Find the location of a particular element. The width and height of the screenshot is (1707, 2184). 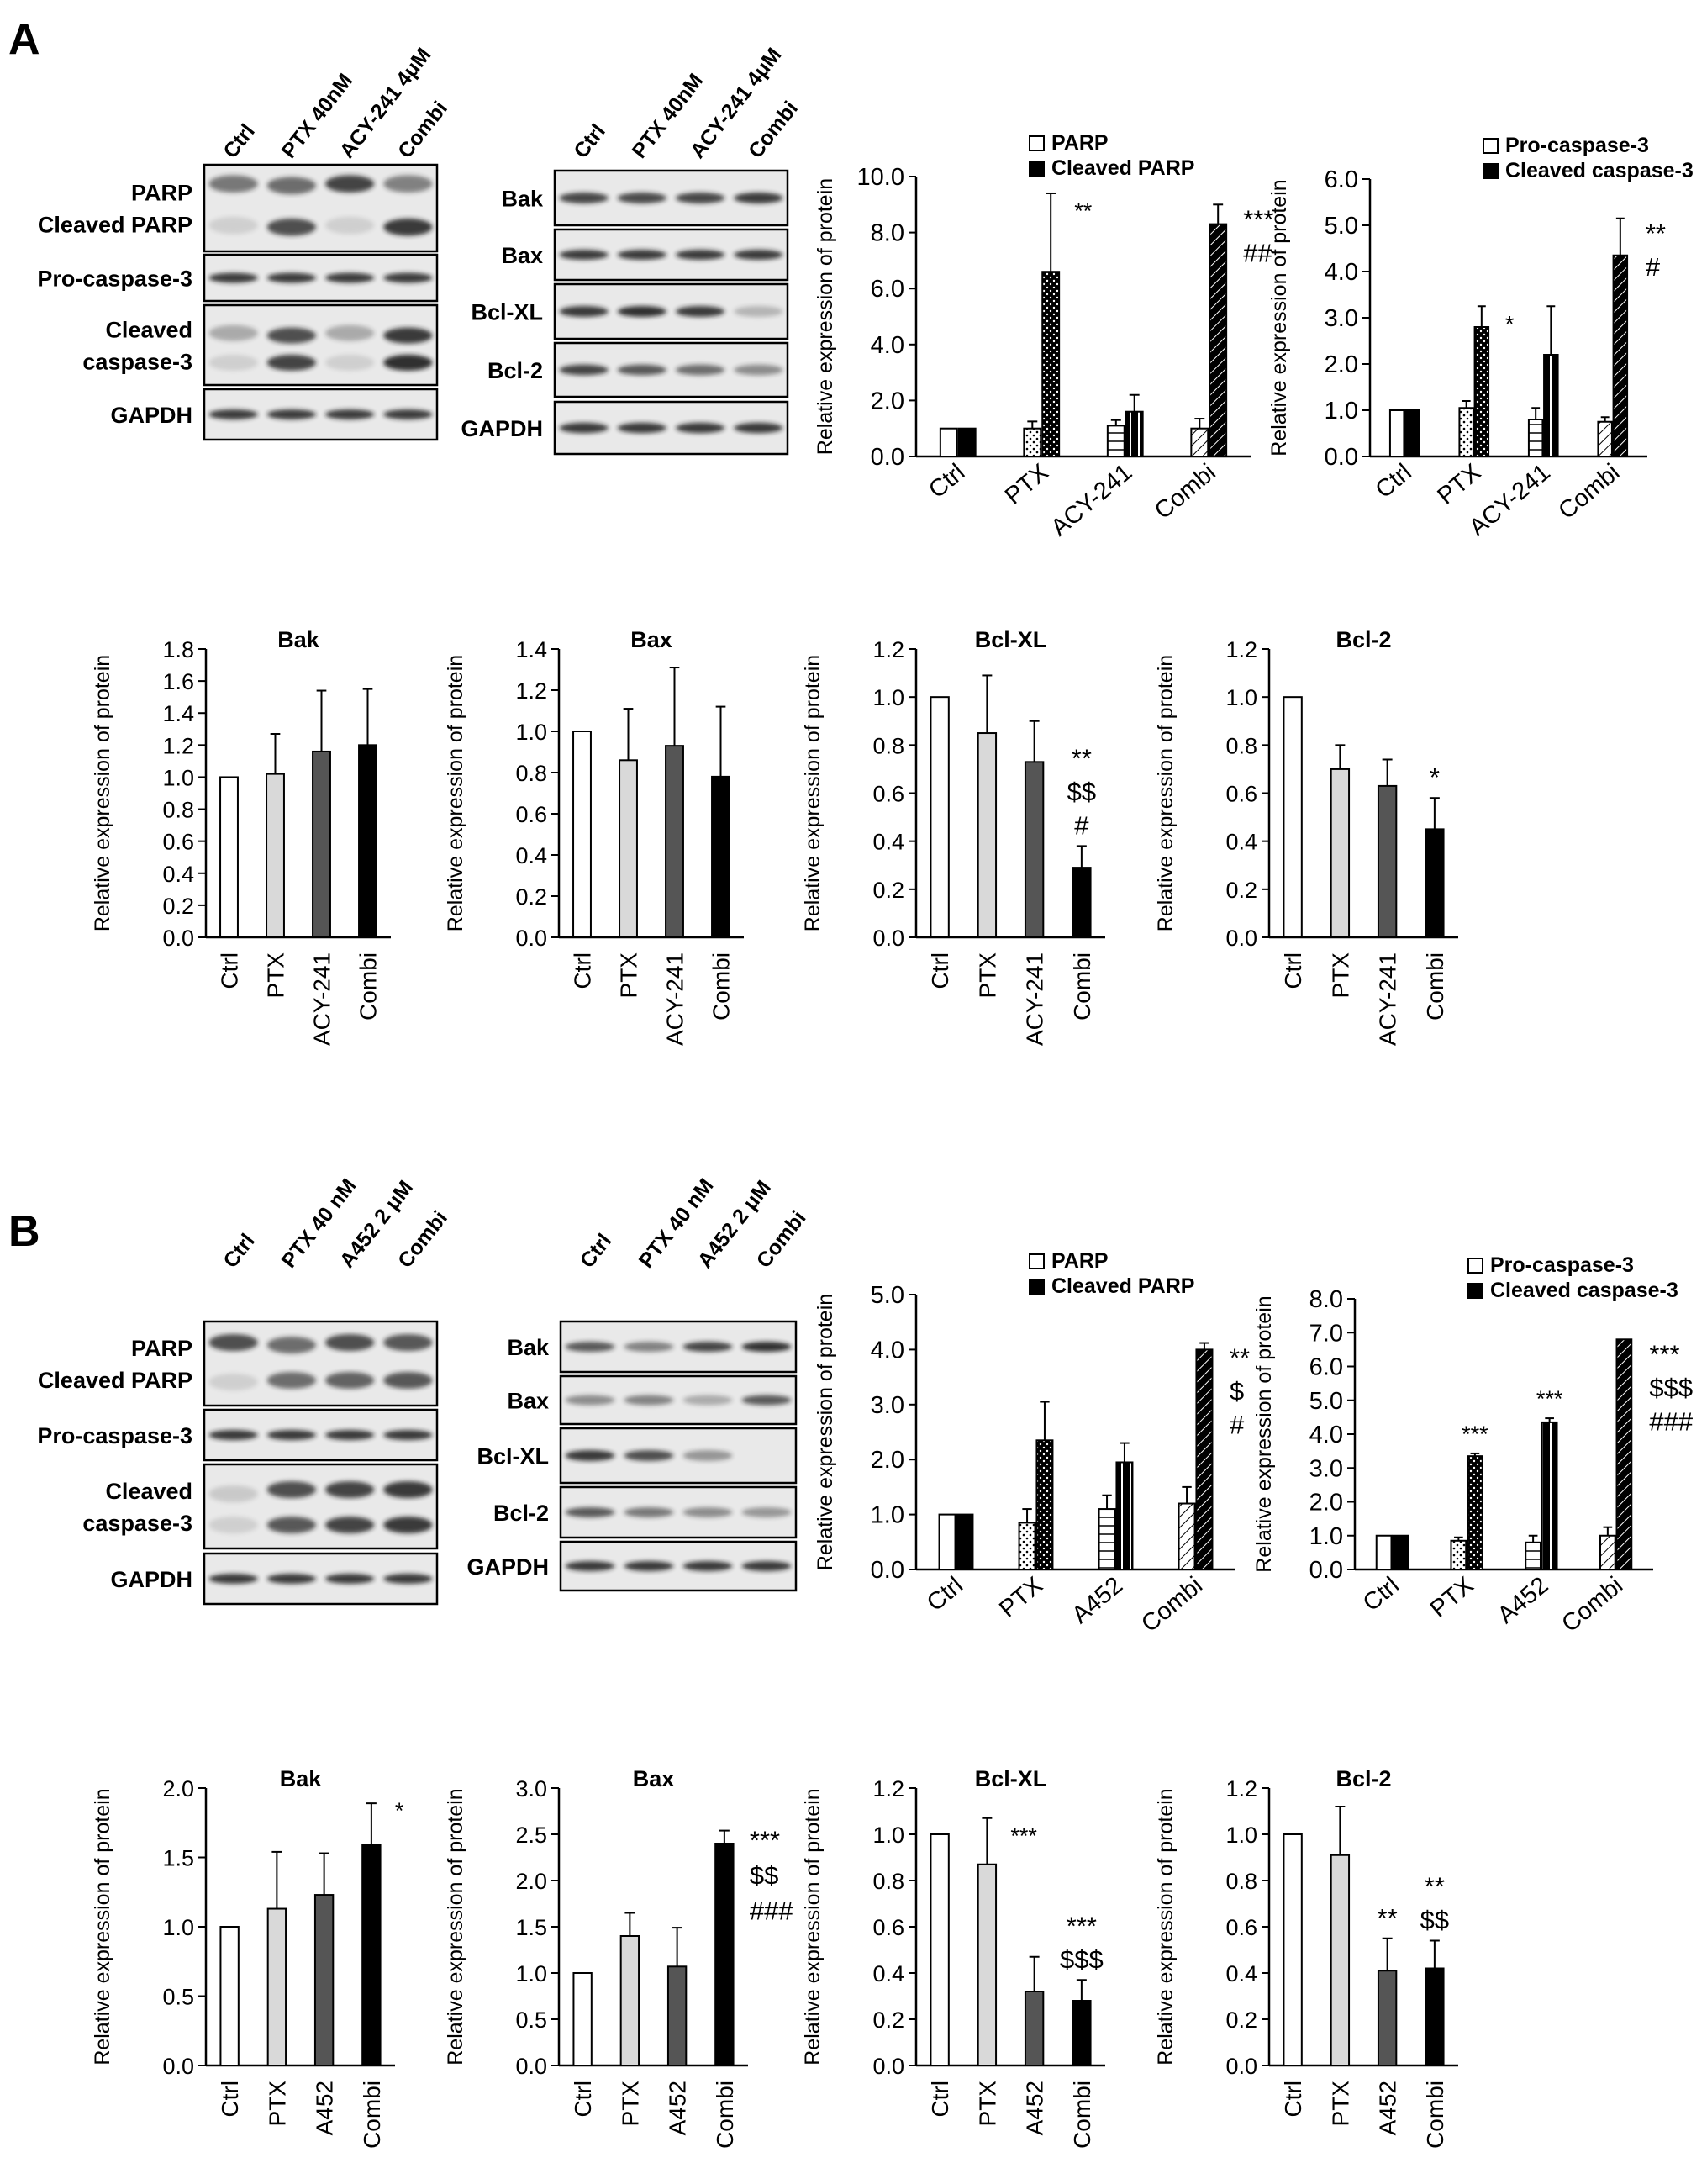

y-tick-label: 0.5 is located at coordinates (178, 1998).